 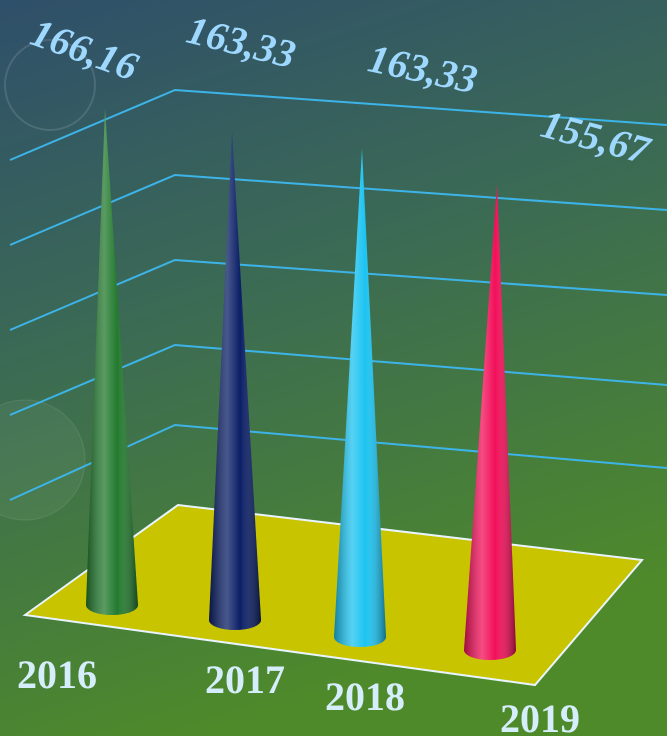 I want to click on x-tick-label: 2018, so click(x=365, y=696).